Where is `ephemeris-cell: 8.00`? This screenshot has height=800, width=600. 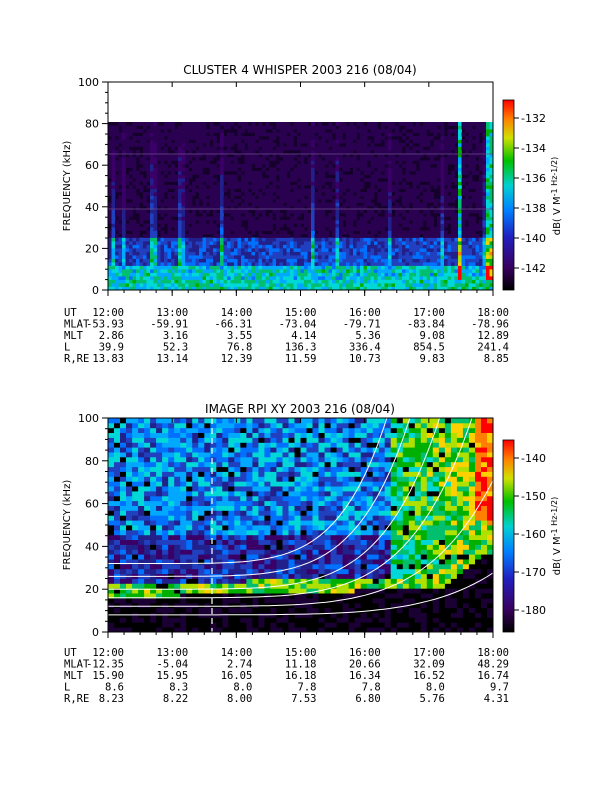
ephemeris-cell: 8.00 is located at coordinates (239, 699).